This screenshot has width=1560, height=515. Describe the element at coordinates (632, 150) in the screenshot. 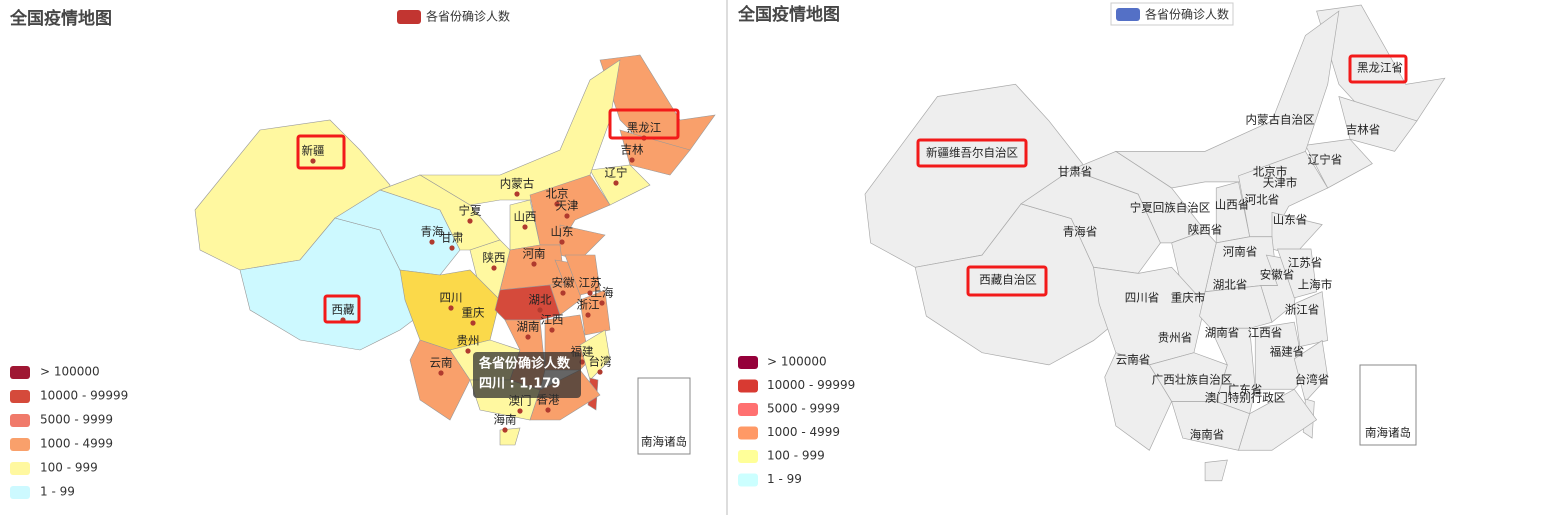

I see `province-label: 吉林` at that location.